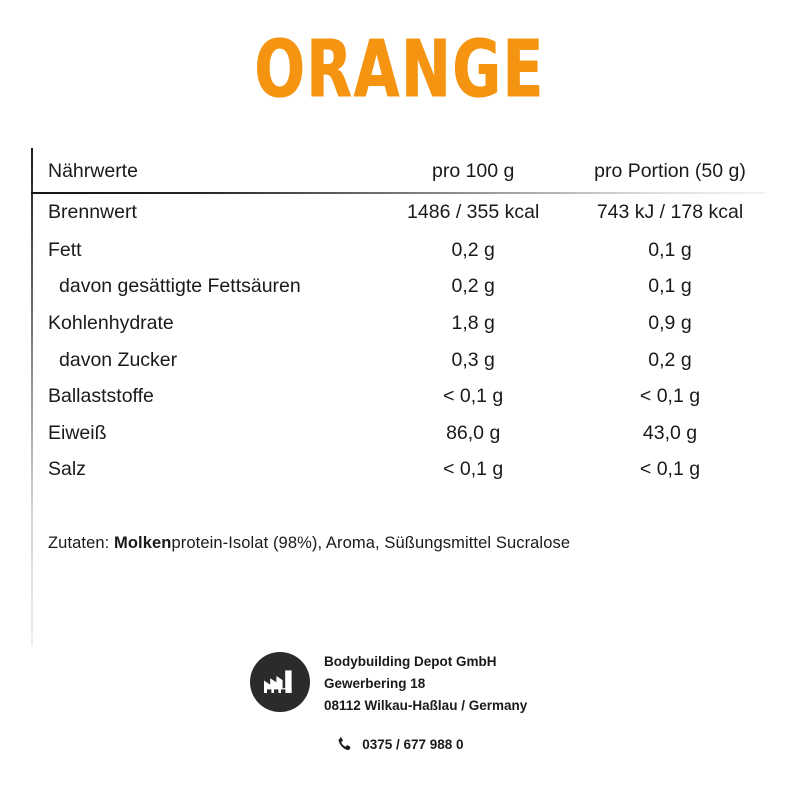 The width and height of the screenshot is (800, 800). What do you see at coordinates (111, 322) in the screenshot?
I see `row-label: Kohlenhydrate` at bounding box center [111, 322].